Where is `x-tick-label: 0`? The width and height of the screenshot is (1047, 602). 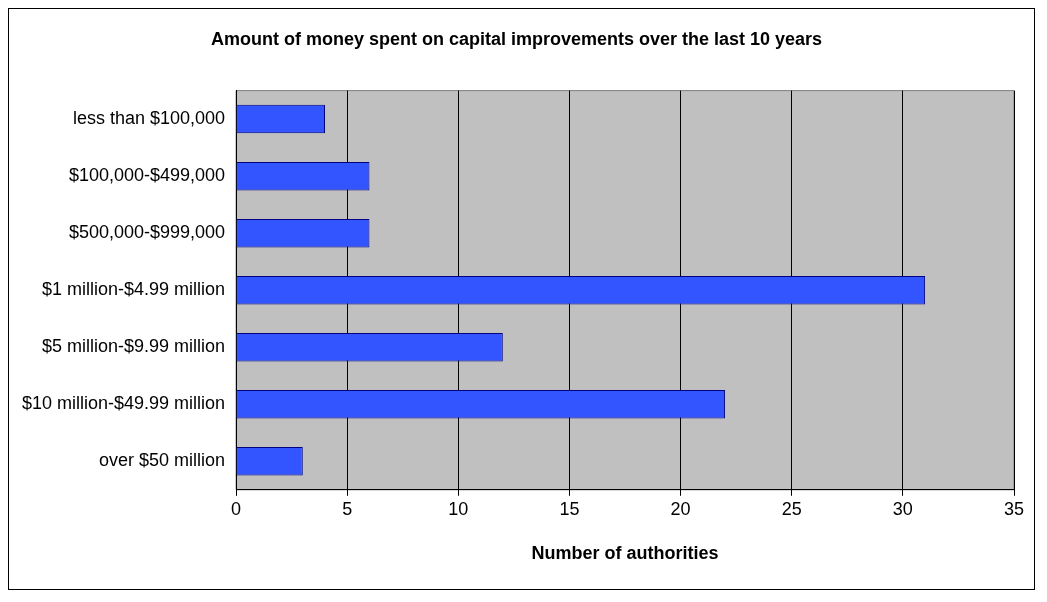 x-tick-label: 0 is located at coordinates (236, 508).